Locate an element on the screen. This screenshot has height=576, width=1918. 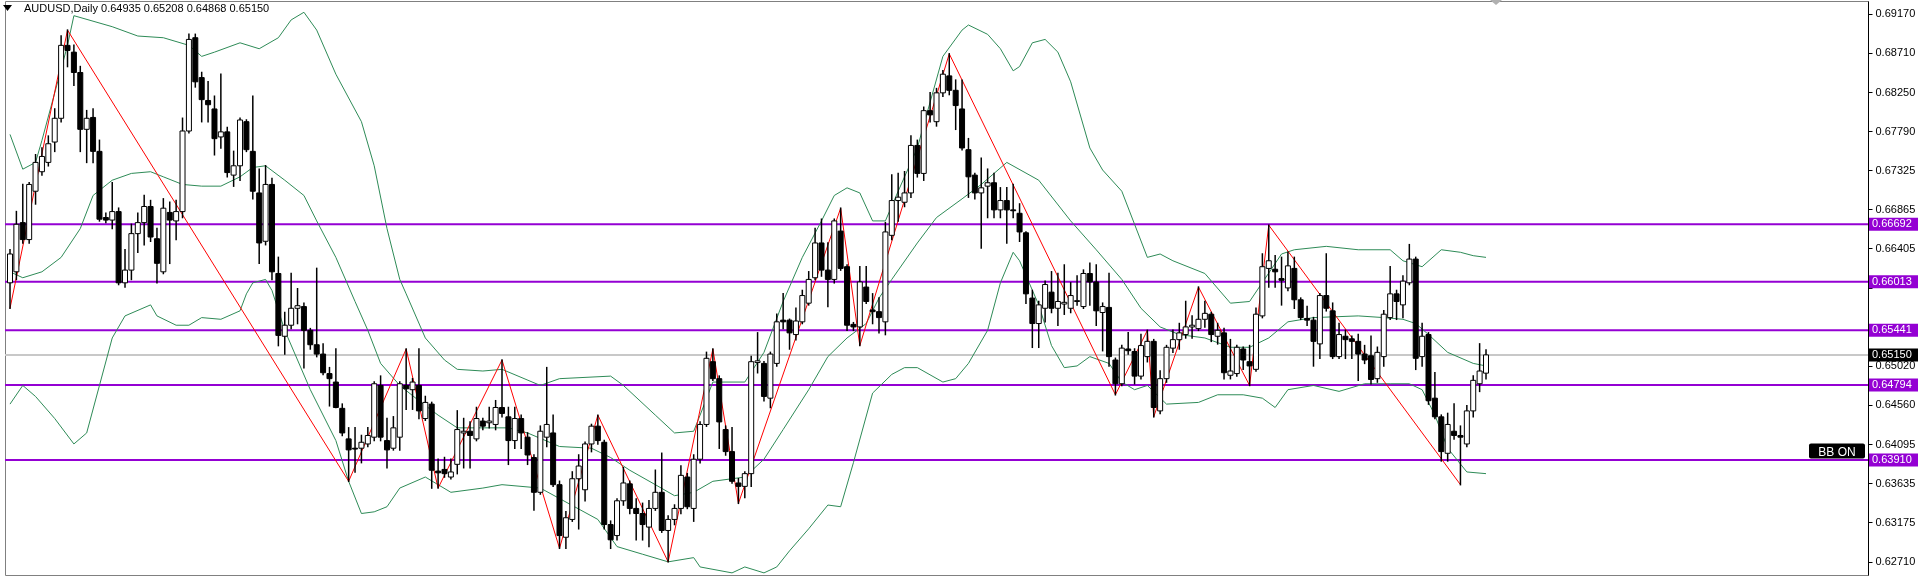
annotation: BB ON is located at coordinates (1837, 452).